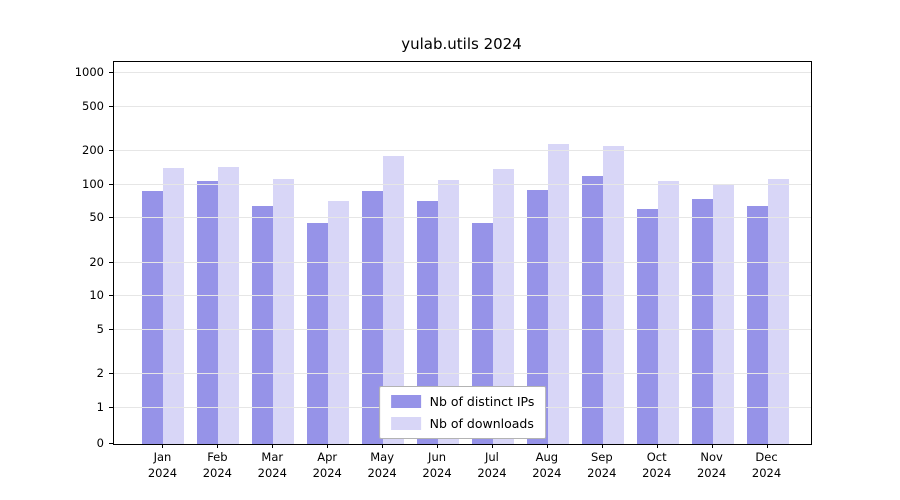 The width and height of the screenshot is (900, 500). What do you see at coordinates (217, 457) in the screenshot?
I see `x-tick-month: Feb` at bounding box center [217, 457].